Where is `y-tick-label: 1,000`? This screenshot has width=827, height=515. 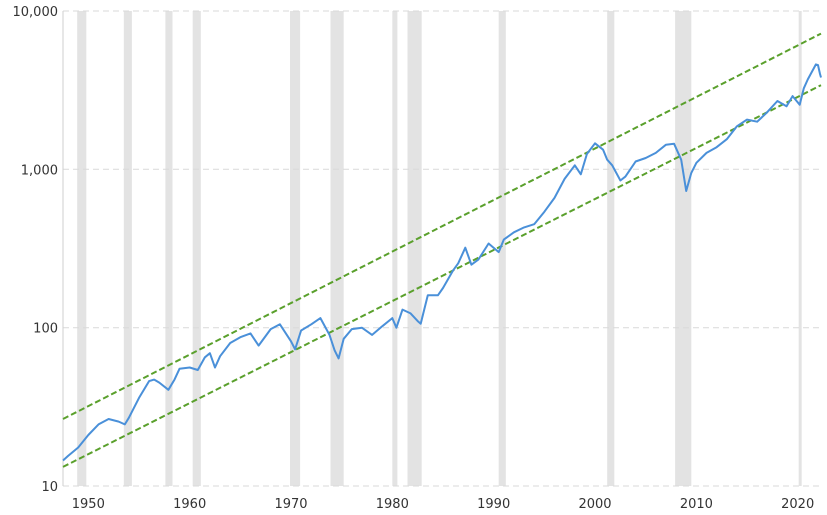
y-tick-label: 1,000 is located at coordinates (39, 170).